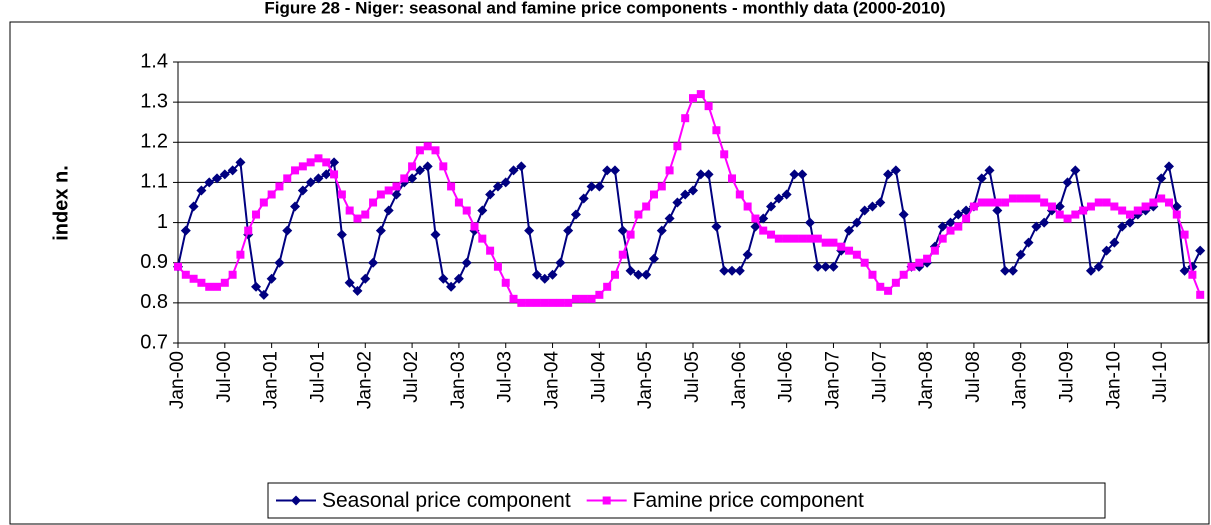  I want to click on x-tick-label: Jan-03, so click(458, 380).